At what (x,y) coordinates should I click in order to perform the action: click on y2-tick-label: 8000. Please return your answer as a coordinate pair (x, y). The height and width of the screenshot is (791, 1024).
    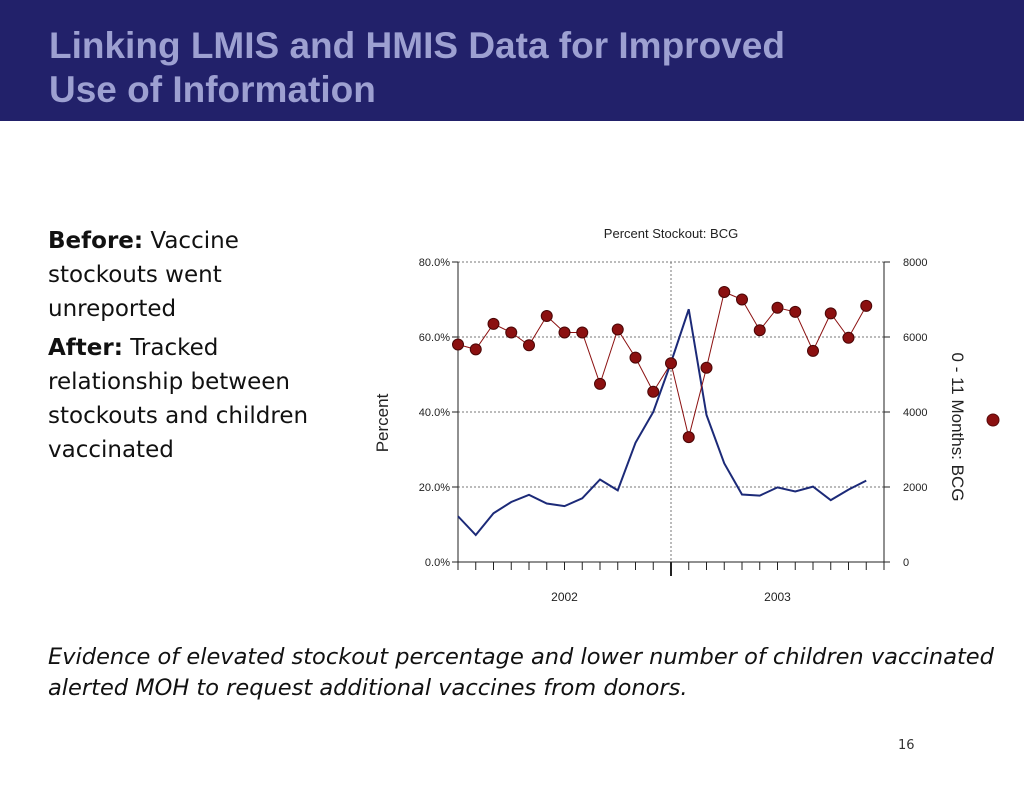
    Looking at the image, I should click on (915, 263).